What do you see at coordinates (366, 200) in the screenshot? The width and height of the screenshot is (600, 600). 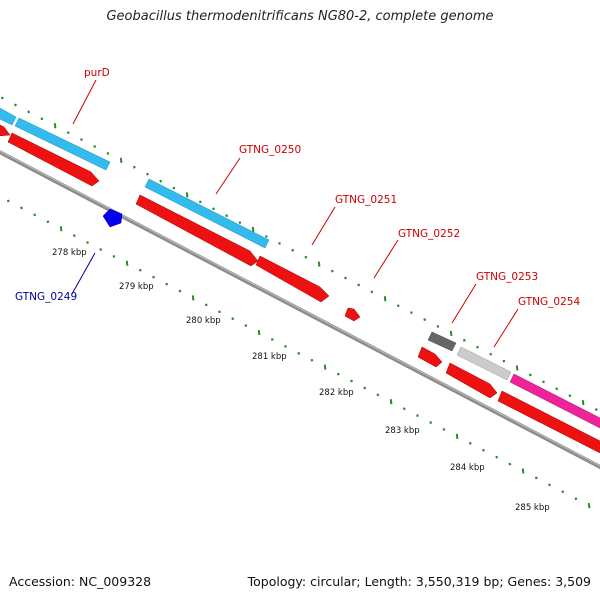 I see `gene-label-gtng-0251: GTNG_0251` at bounding box center [366, 200].